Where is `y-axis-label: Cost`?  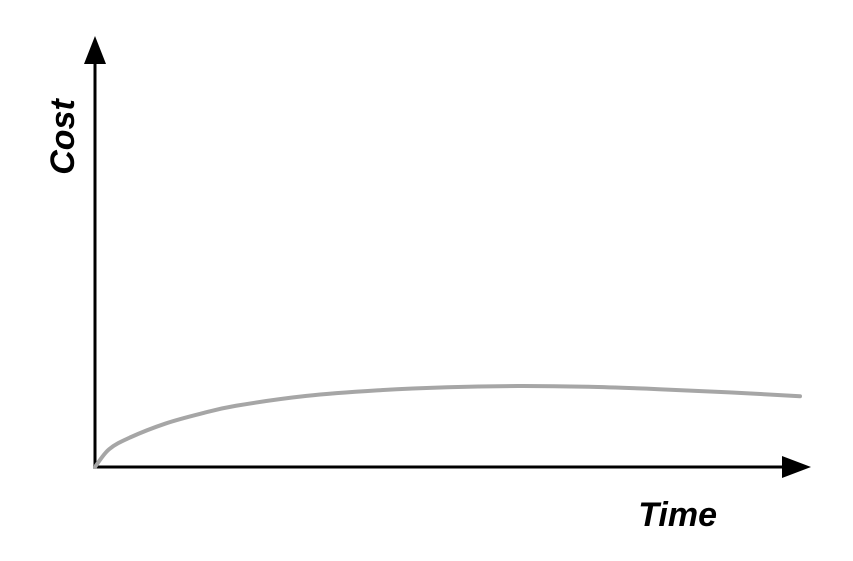
y-axis-label: Cost is located at coordinates (63, 136).